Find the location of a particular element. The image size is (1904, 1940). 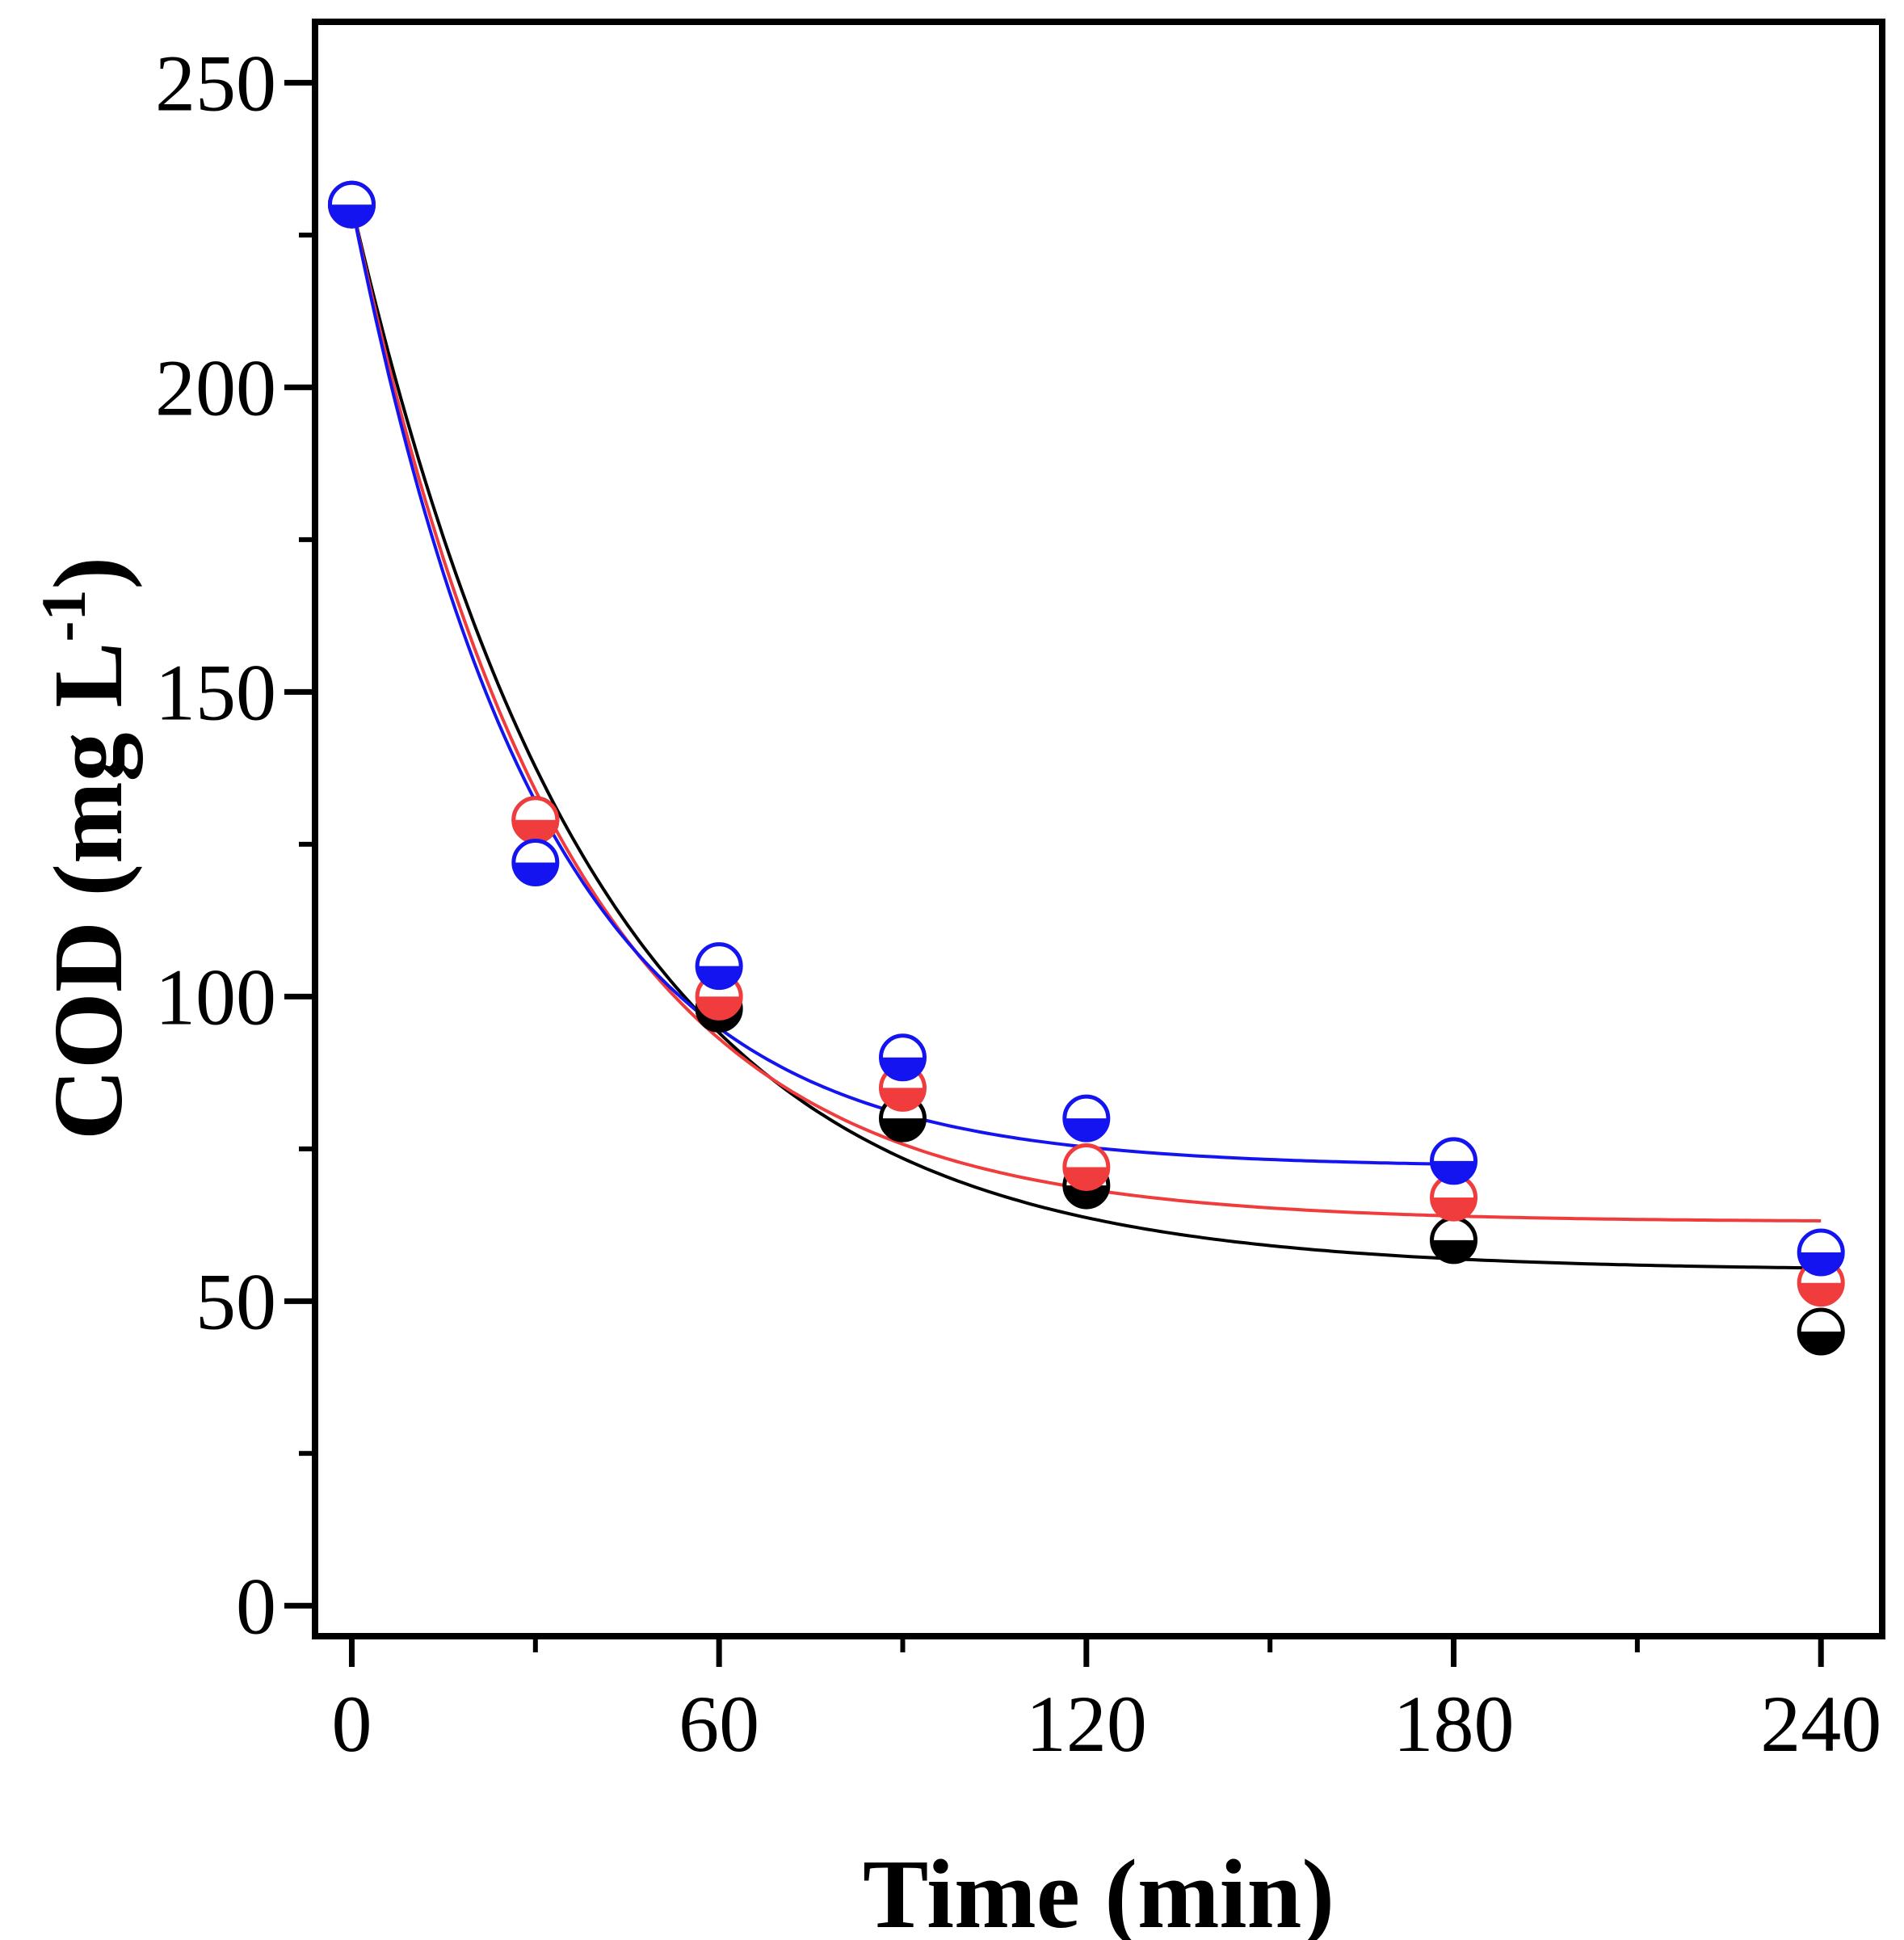

x-tick-label: 120 is located at coordinates (1086, 1724).